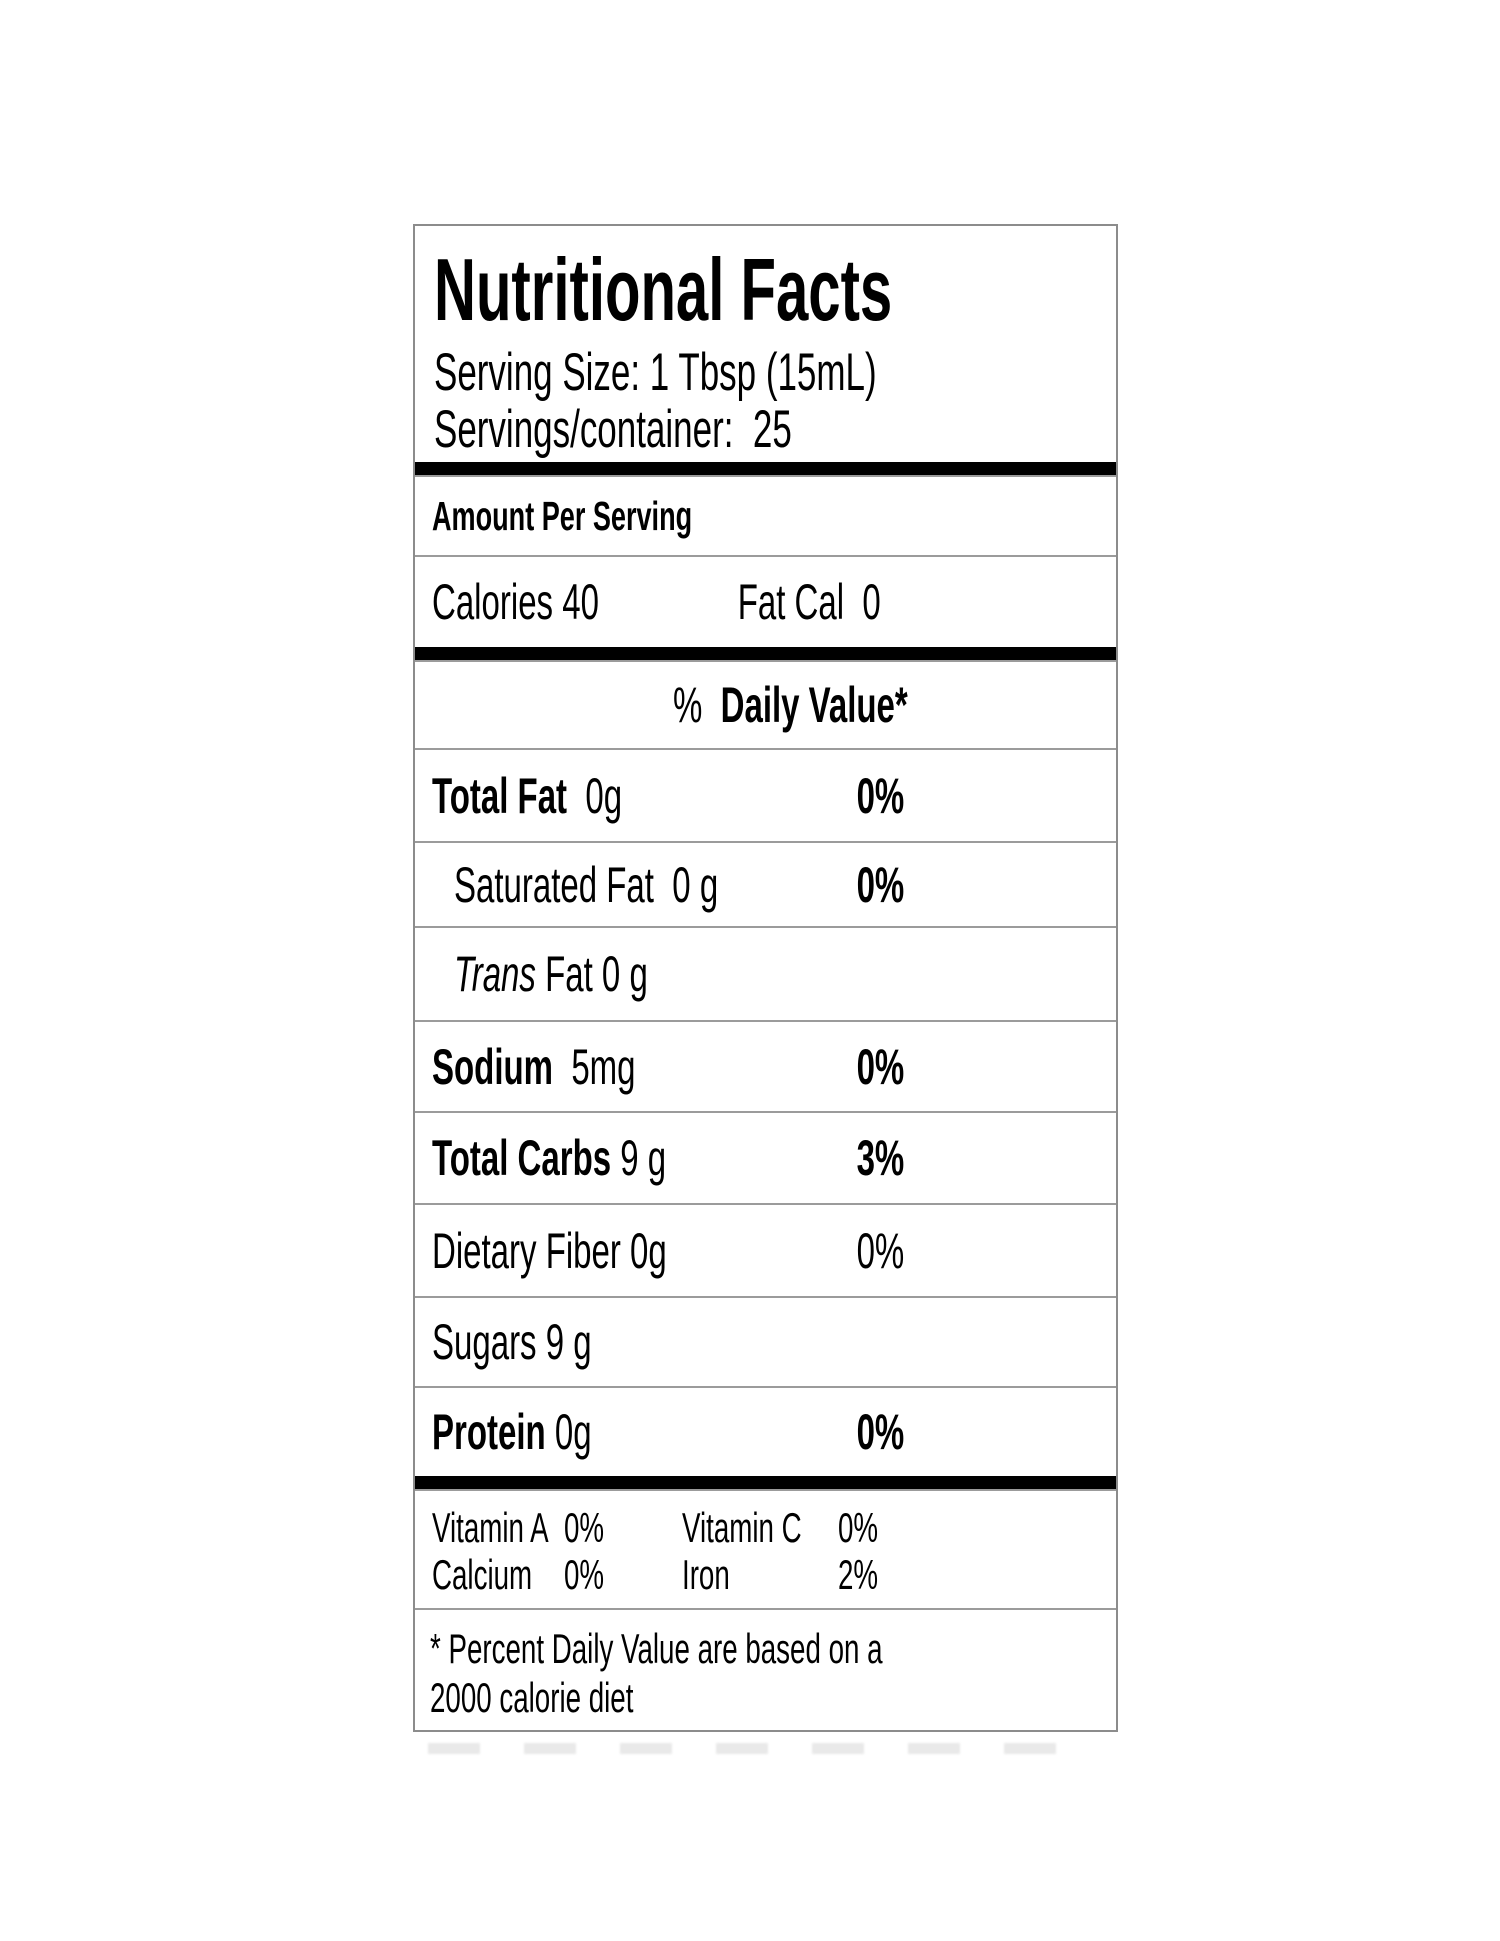 This screenshot has height=1941, width=1500. What do you see at coordinates (594, 1066) in the screenshot?
I see `nutrient-amount: 5mg` at bounding box center [594, 1066].